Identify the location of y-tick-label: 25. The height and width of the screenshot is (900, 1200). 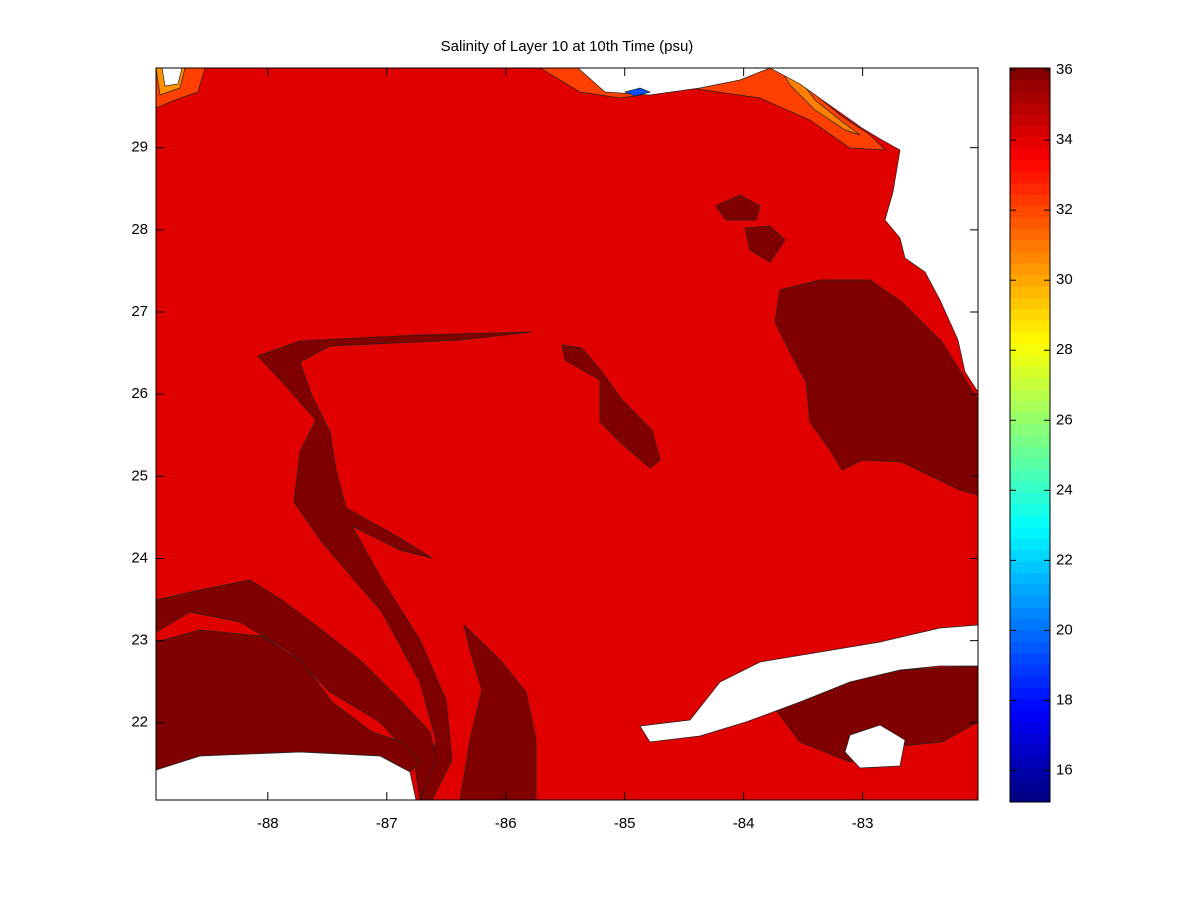
(139, 475).